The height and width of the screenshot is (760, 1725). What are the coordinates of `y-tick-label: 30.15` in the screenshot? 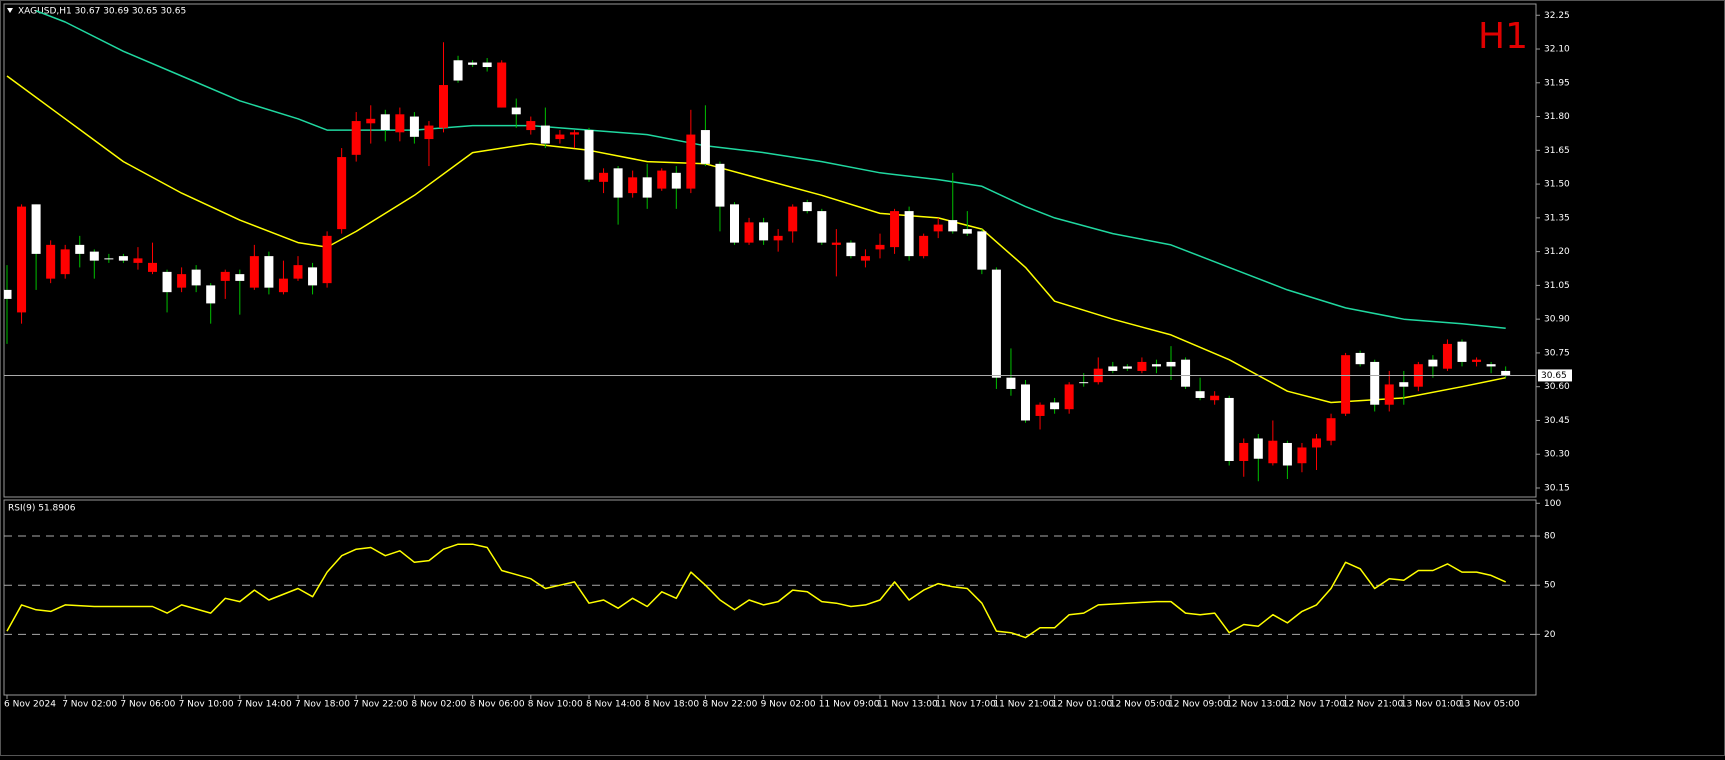 It's located at (1557, 488).